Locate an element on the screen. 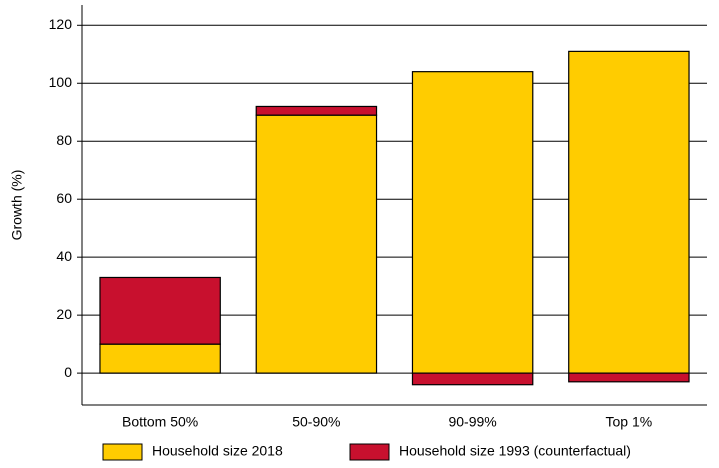  y-axis-label: Growth (%) is located at coordinates (17, 205).